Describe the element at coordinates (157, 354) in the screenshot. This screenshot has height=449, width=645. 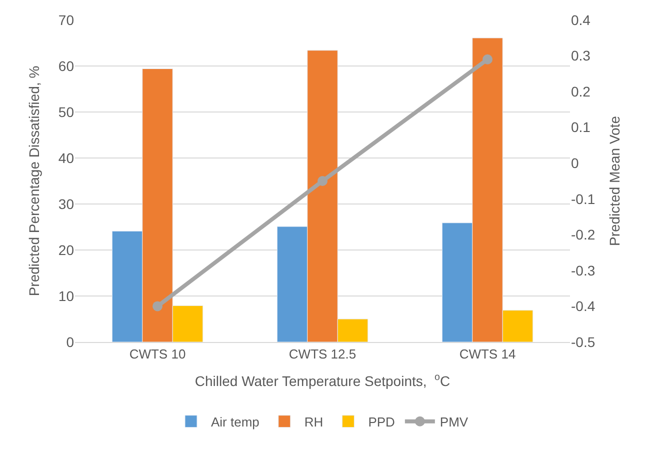
I see `x-tick-label: CWTS 10` at that location.